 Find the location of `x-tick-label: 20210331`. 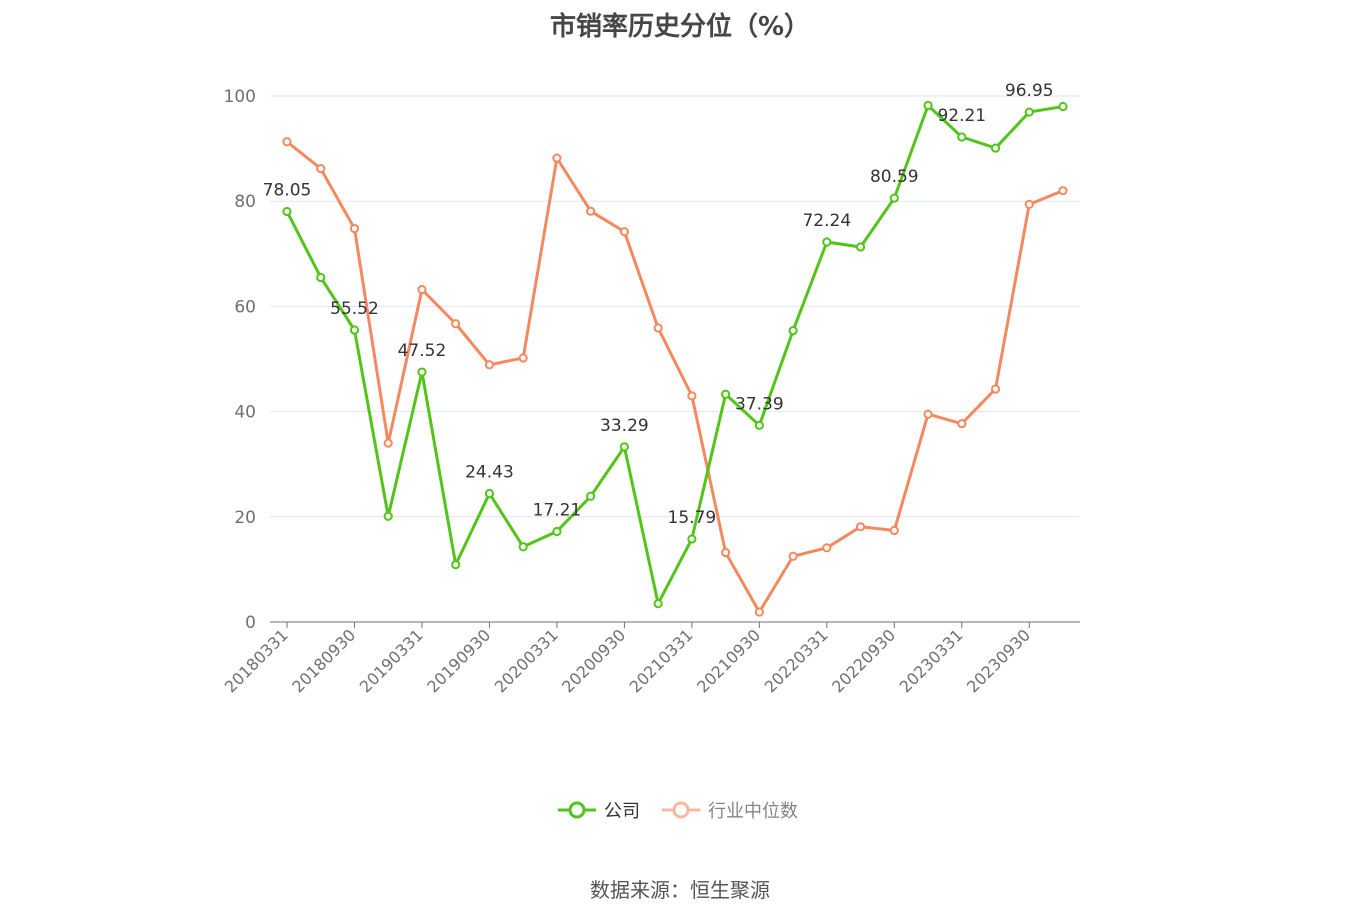

x-tick-label: 20210331 is located at coordinates (661, 660).